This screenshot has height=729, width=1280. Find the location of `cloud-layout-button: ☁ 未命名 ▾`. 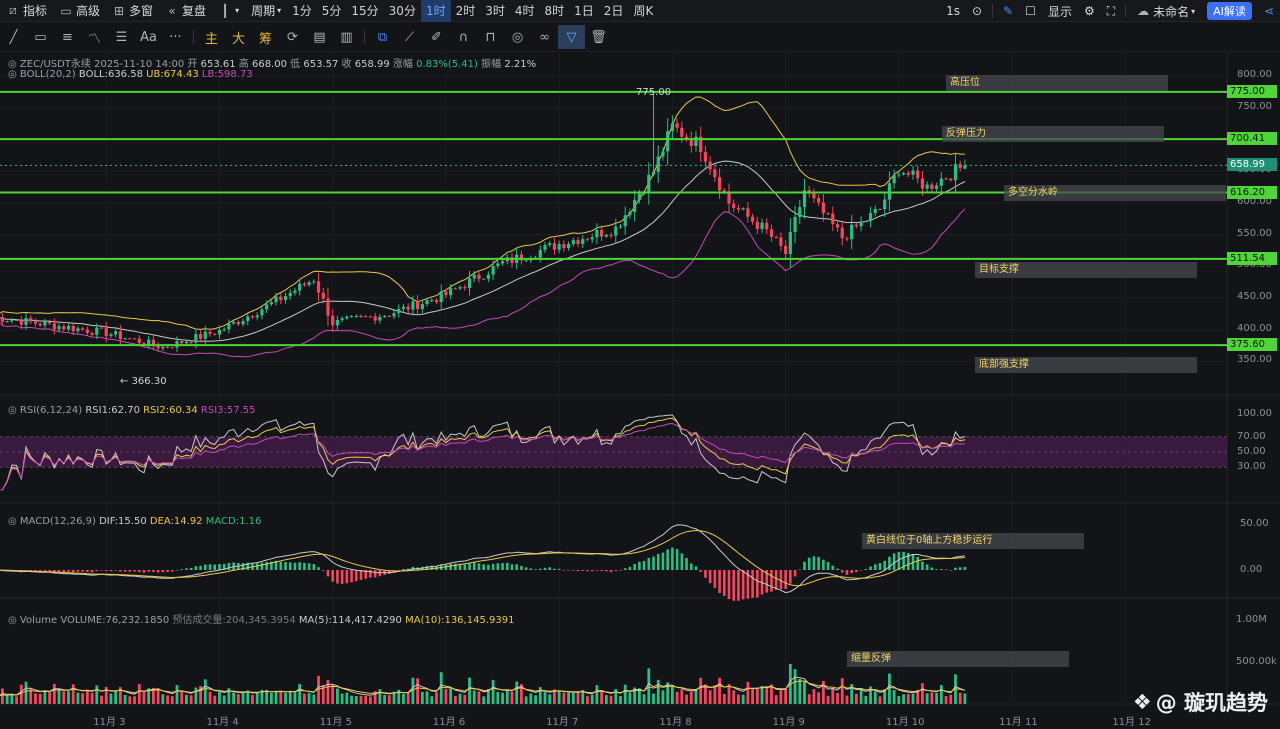

cloud-layout-button: ☁ 未命名 ▾ is located at coordinates (1165, 11).